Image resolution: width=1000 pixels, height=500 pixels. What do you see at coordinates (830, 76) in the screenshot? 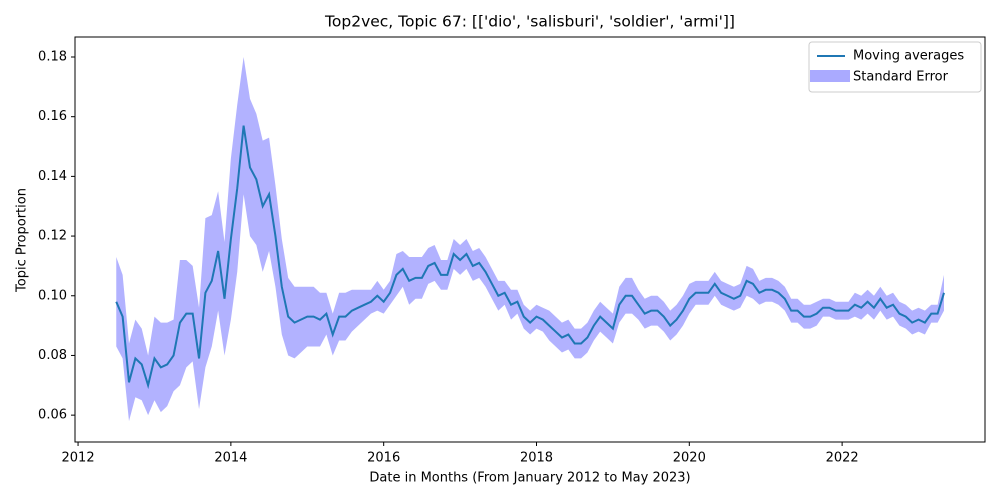
I see `legend-swatch` at bounding box center [830, 76].